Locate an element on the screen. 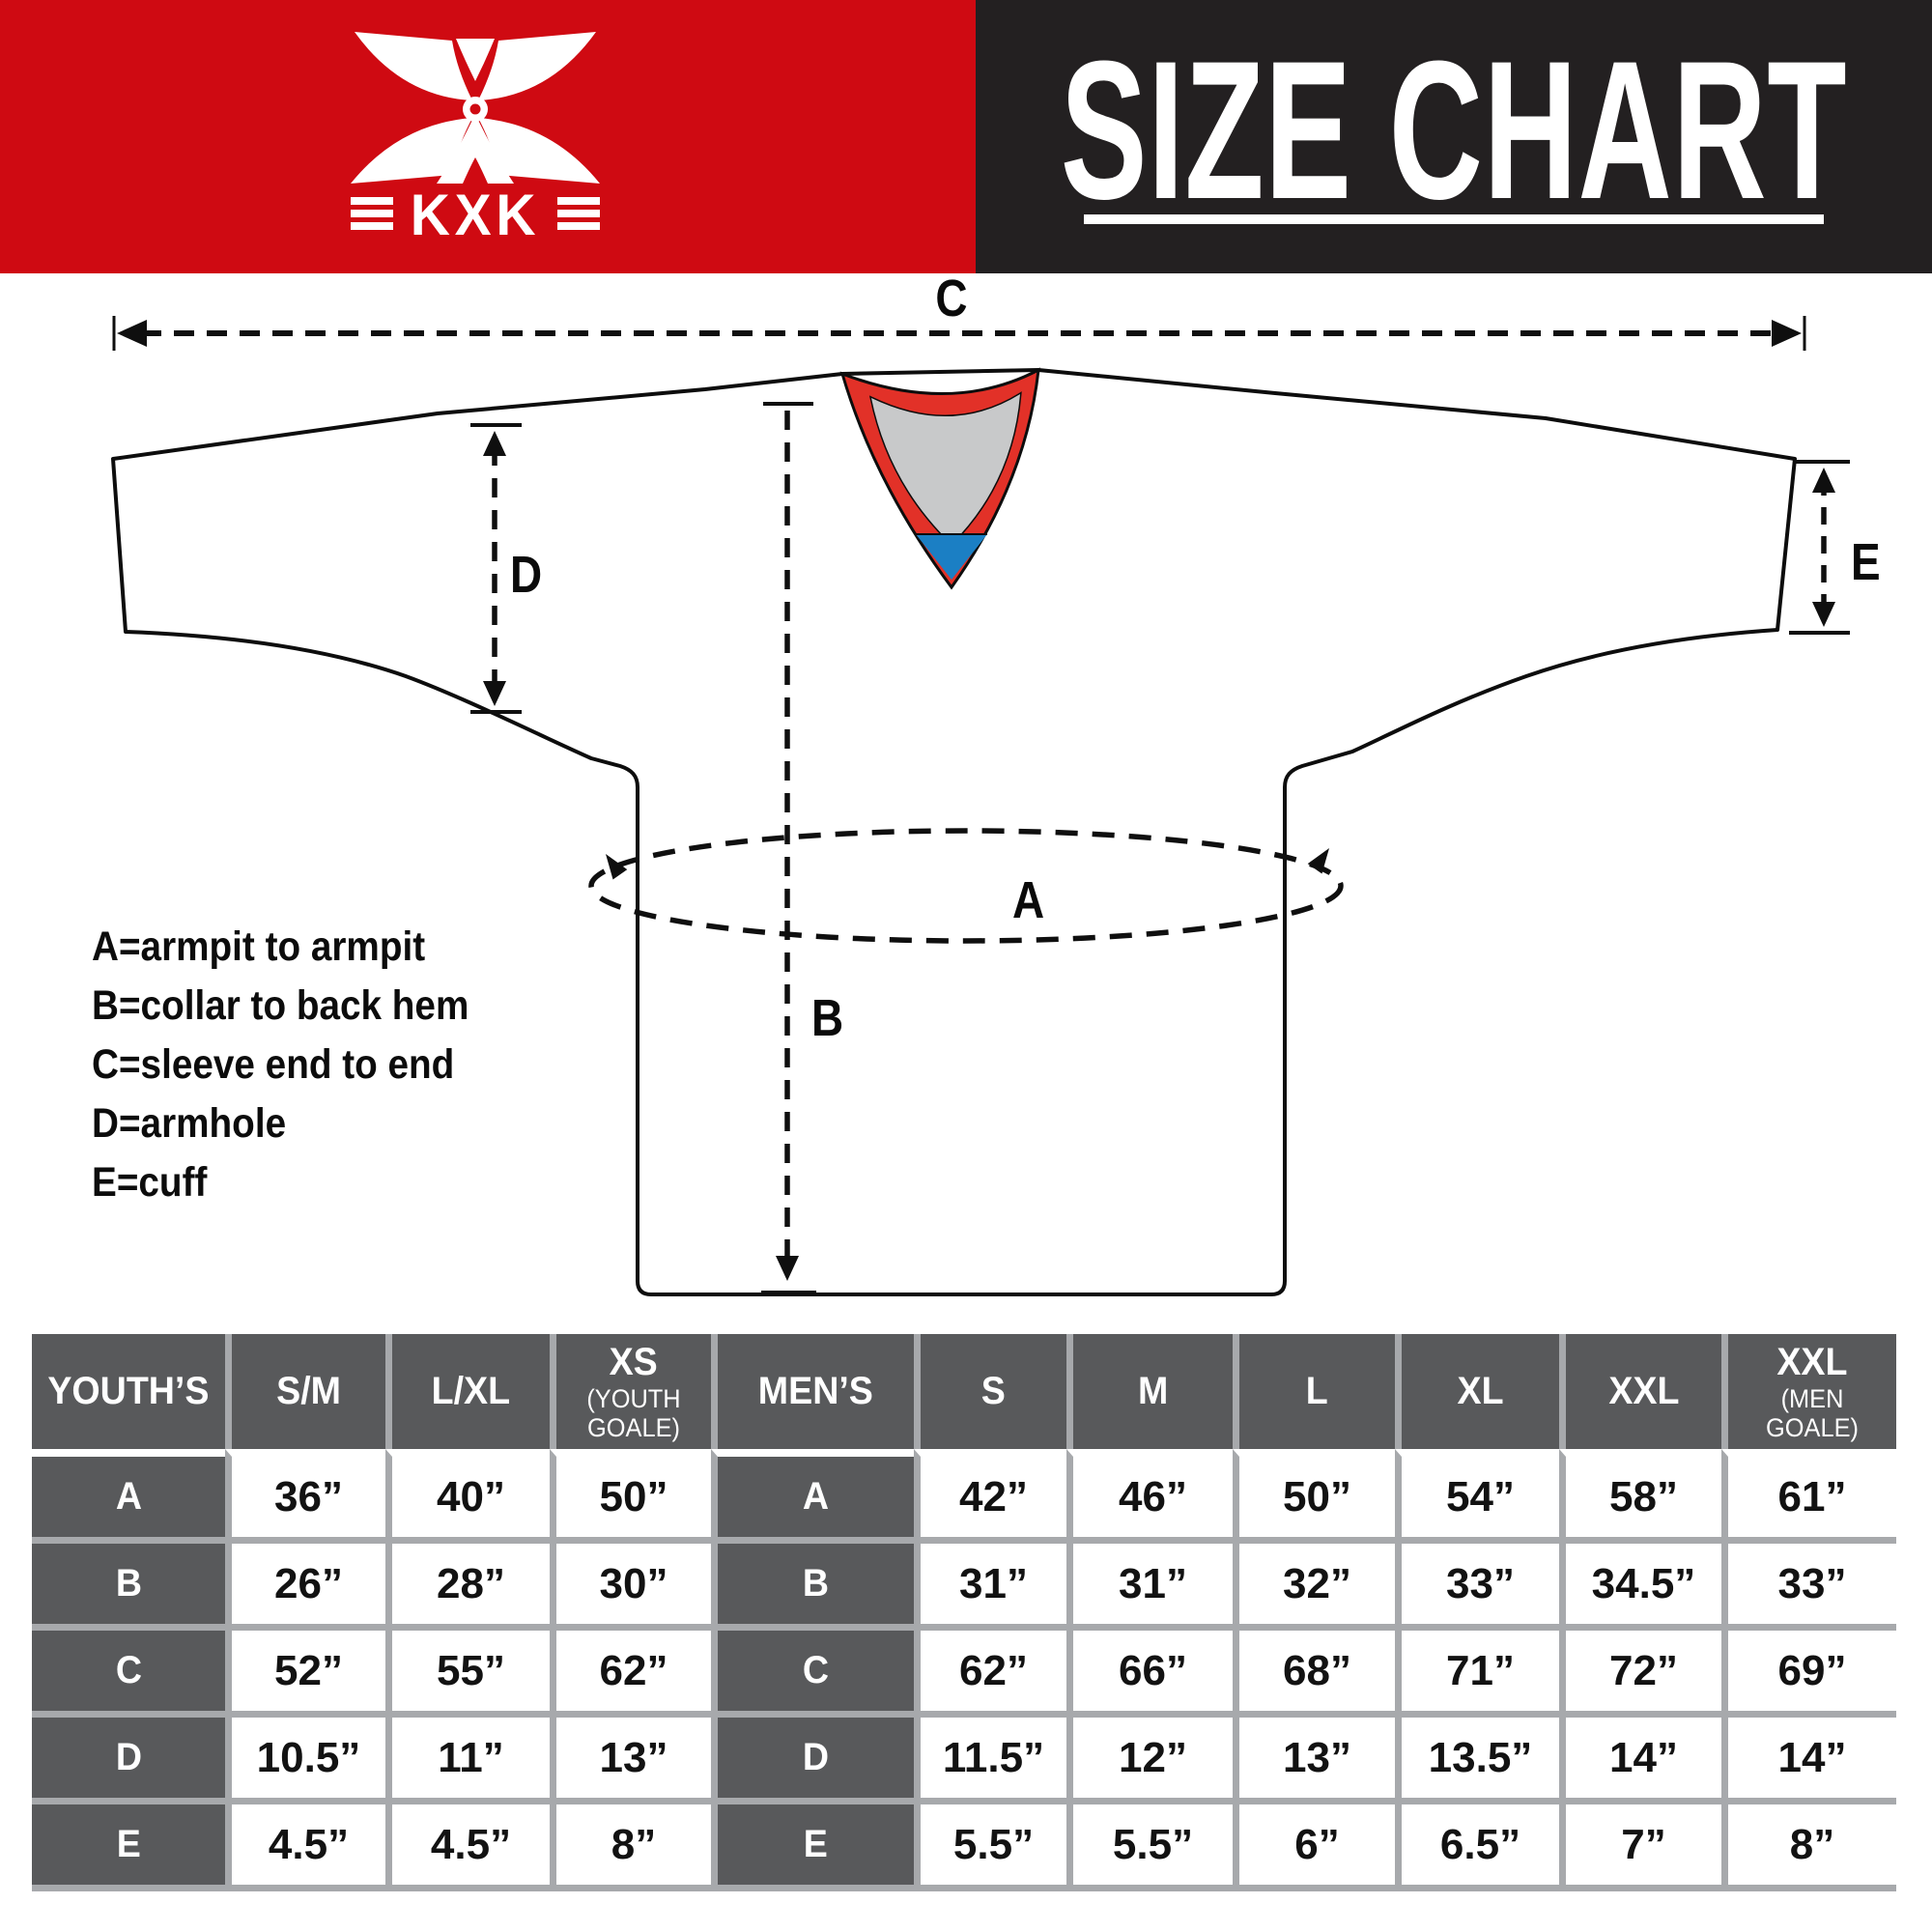 The height and width of the screenshot is (1932, 1932). measure-label-b: B is located at coordinates (827, 1018).